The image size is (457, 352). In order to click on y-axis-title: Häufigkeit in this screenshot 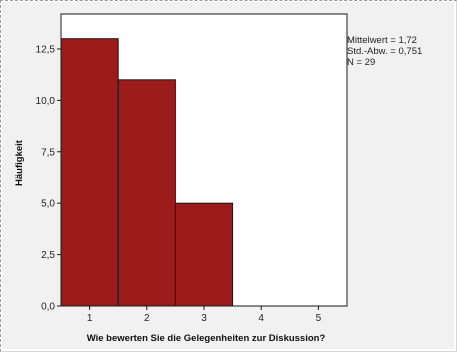, I will do `click(19, 162)`.